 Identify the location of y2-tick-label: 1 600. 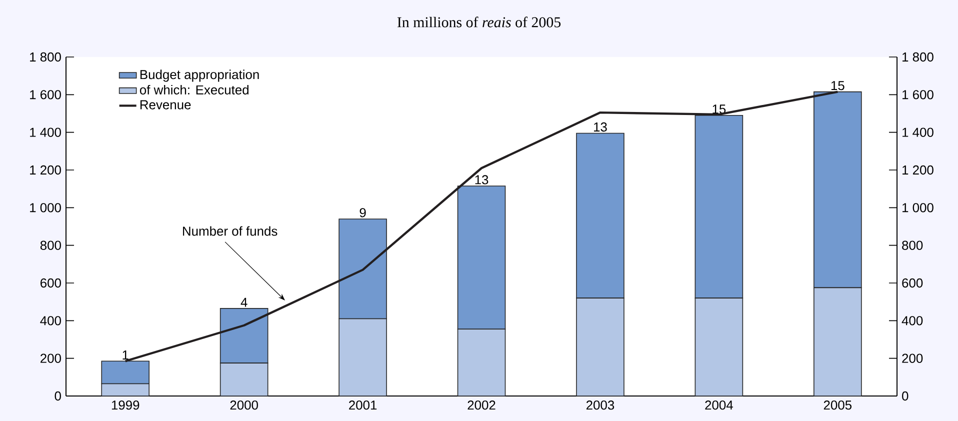
(918, 95).